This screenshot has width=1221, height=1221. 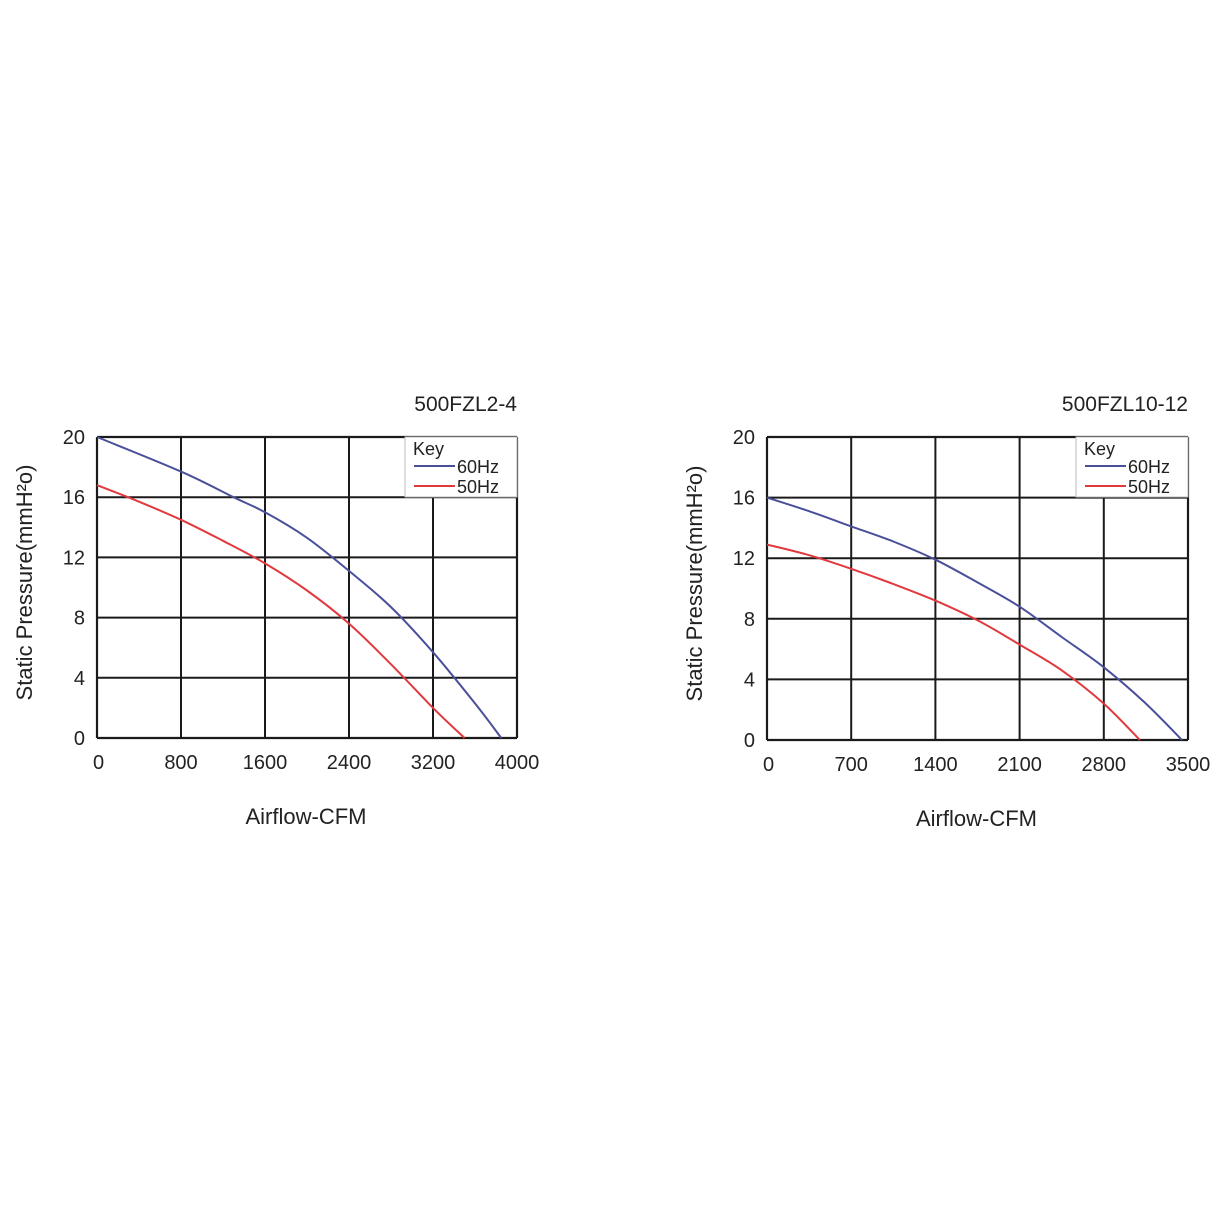 I want to click on x-tick-label: 700, so click(x=851, y=765).